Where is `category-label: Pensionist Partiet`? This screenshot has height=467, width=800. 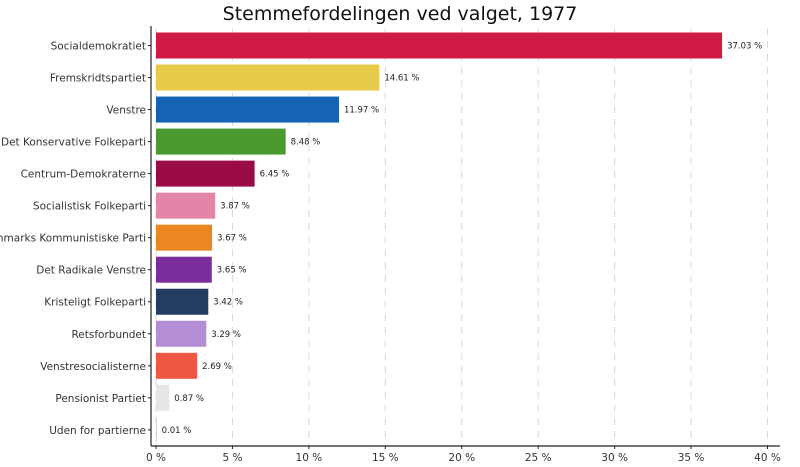
category-label: Pensionist Partiet is located at coordinates (100, 399).